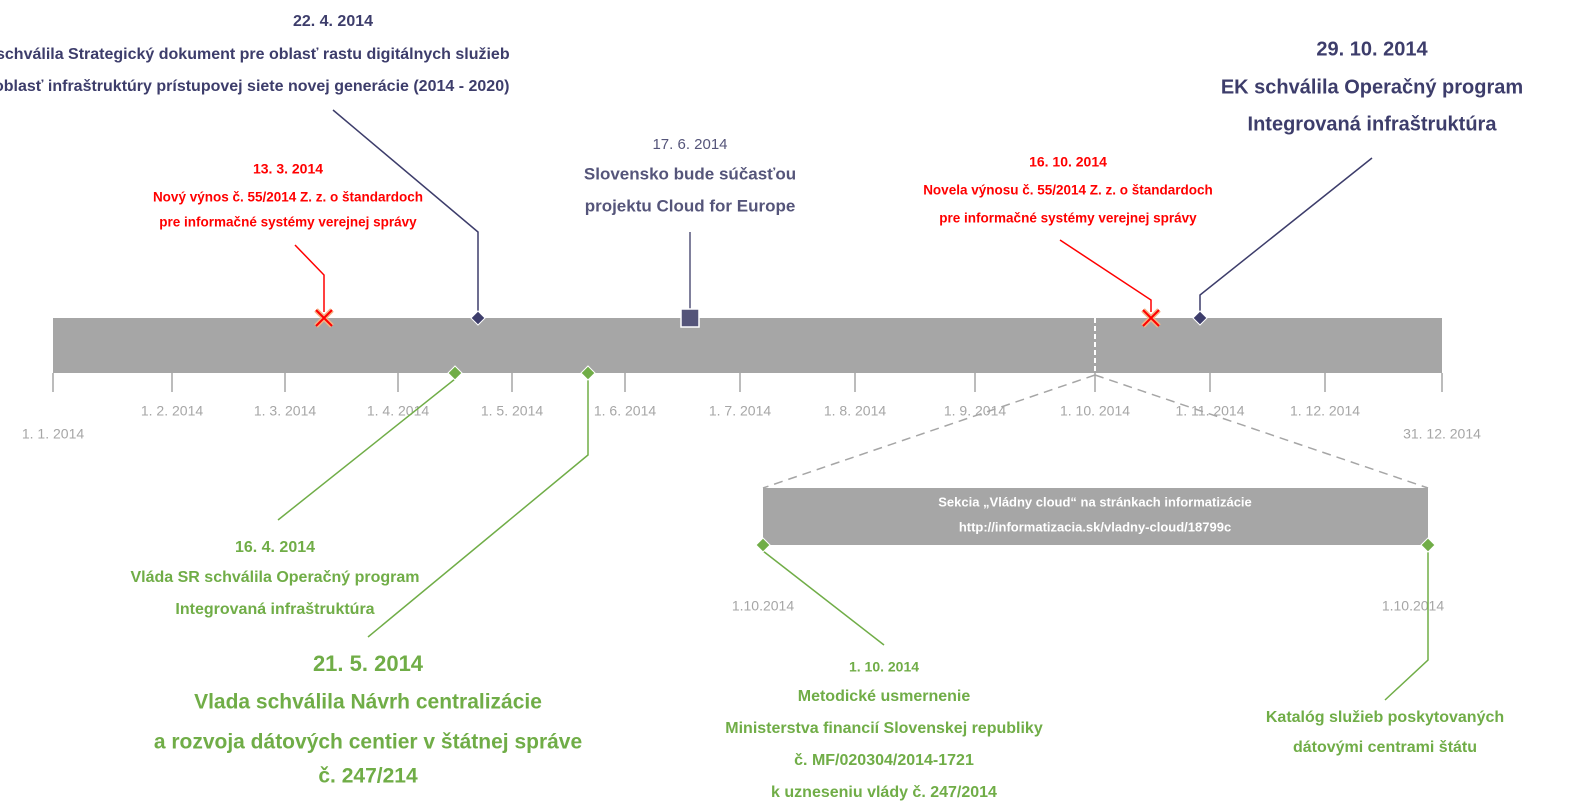 The width and height of the screenshot is (1577, 810). Describe the element at coordinates (1372, 87) in the screenshot. I see `event-text: EK schválila Operačný program` at that location.